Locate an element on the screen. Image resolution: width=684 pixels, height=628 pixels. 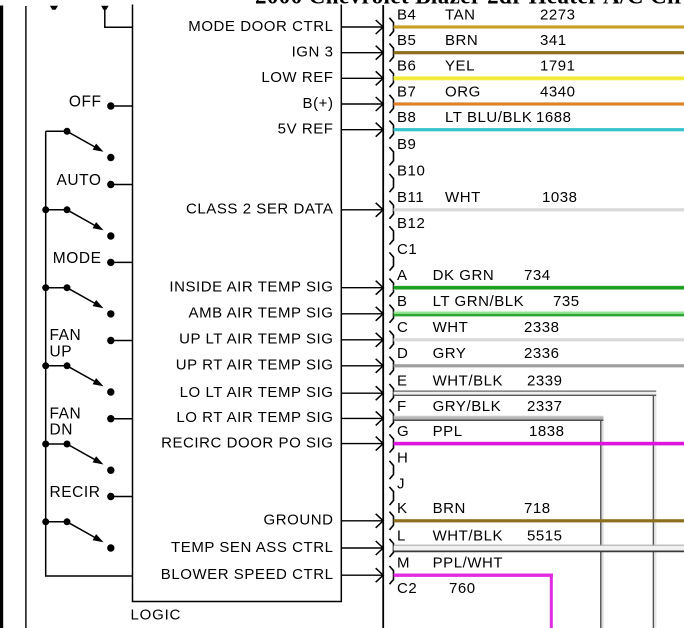
svg-text: TAN is located at coordinates (460, 14).